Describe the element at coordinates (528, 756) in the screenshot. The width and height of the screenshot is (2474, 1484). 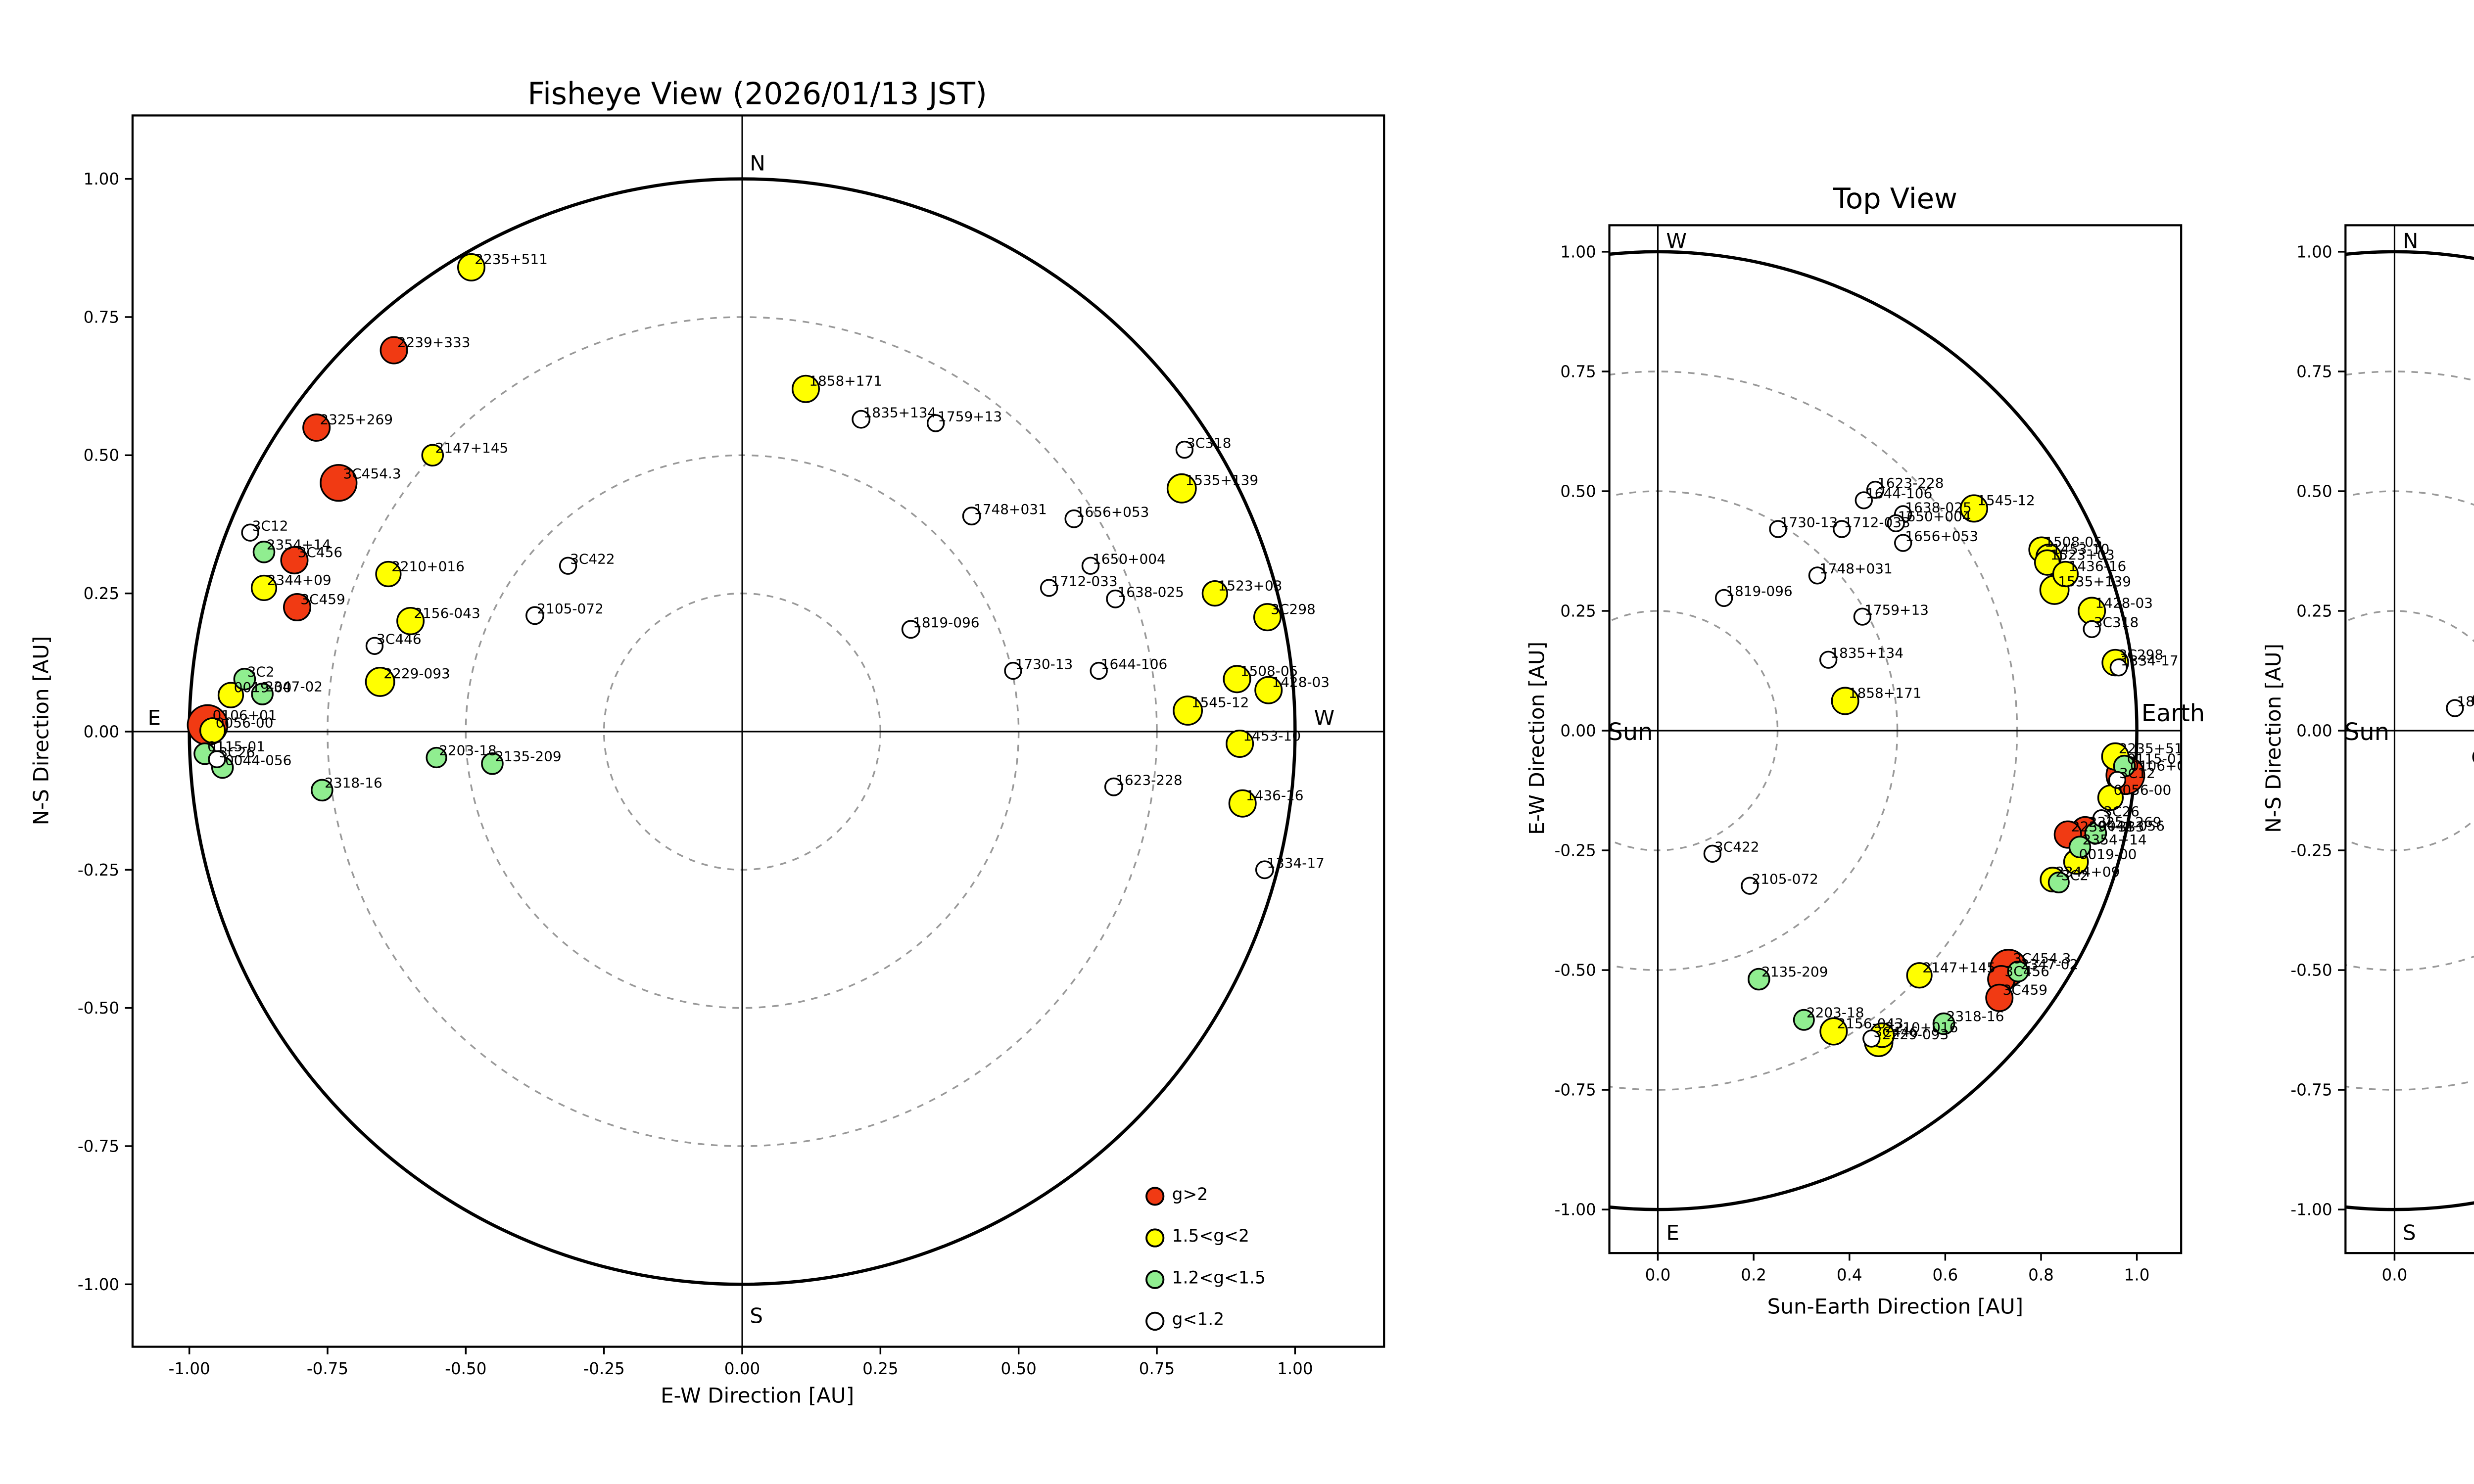
I see `data-point-label: 2135-209` at that location.